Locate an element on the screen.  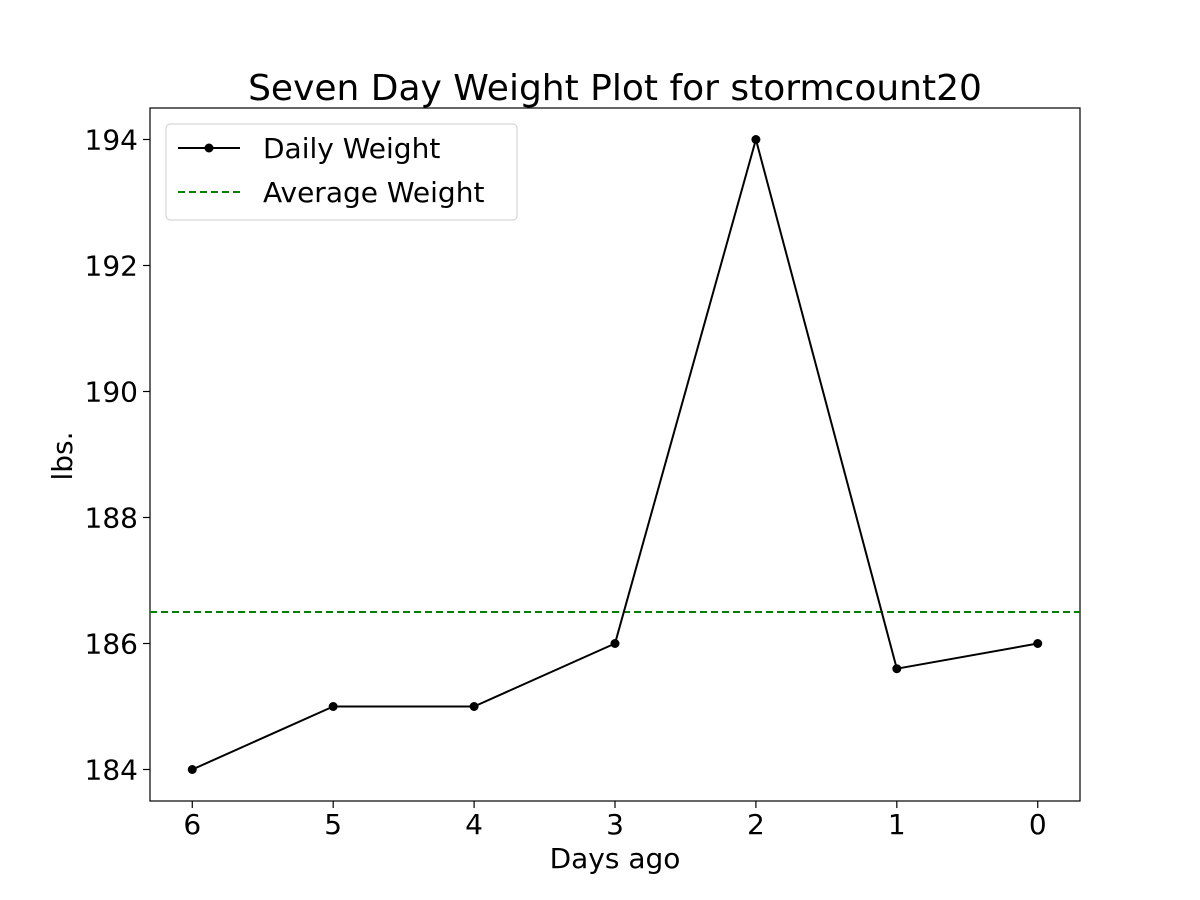
y-tick-label: 192 is located at coordinates (111, 266).